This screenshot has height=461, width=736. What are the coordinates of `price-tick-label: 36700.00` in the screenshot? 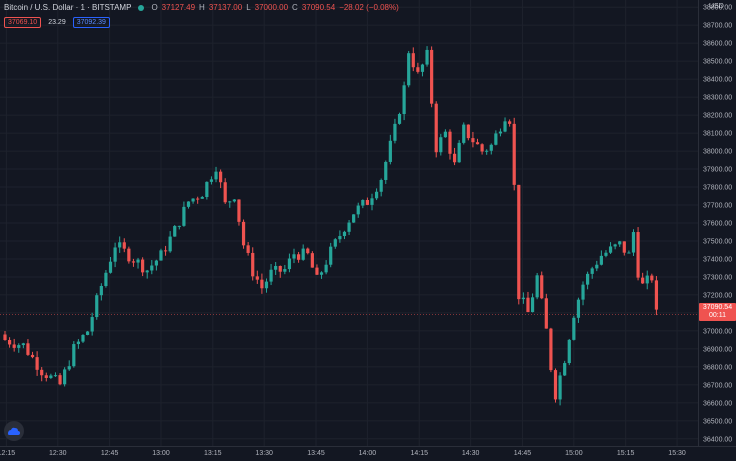 It's located at (717, 385).